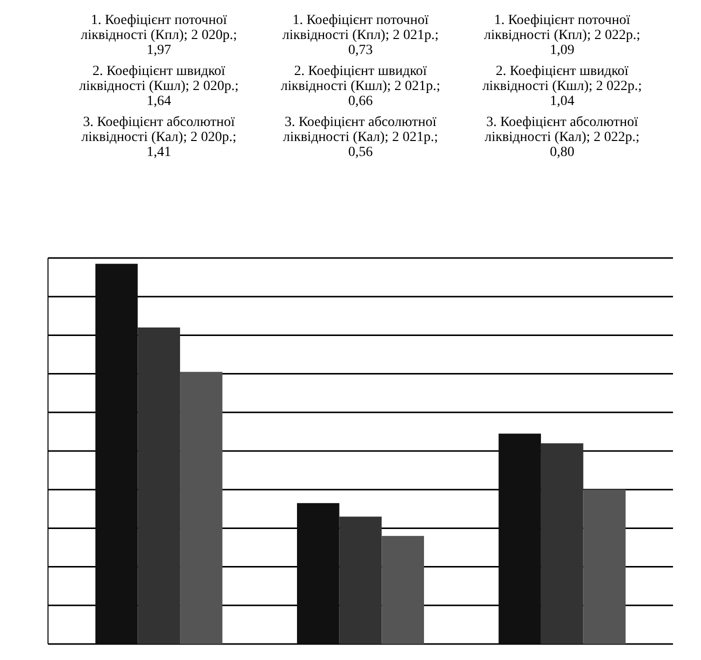 Image resolution: width=701 pixels, height=660 pixels. Describe the element at coordinates (562, 137) in the screenshot. I see `data-label: 3. Коефіцієнт абсолютної ліквідності (Кал); 2 022р.; 0,80` at that location.